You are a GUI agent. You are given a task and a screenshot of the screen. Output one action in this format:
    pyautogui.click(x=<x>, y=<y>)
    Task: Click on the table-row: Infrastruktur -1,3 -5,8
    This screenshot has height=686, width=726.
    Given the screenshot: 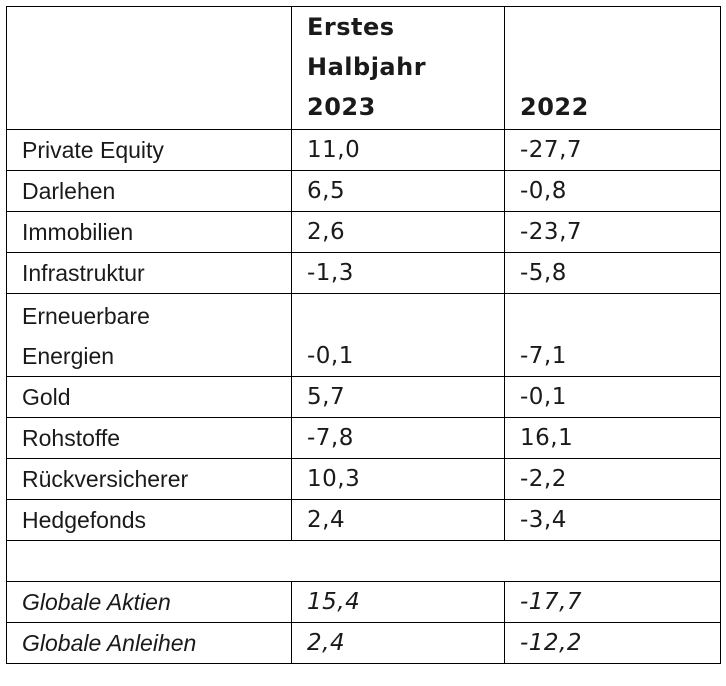 What is the action you would take?
    pyautogui.click(x=363, y=273)
    